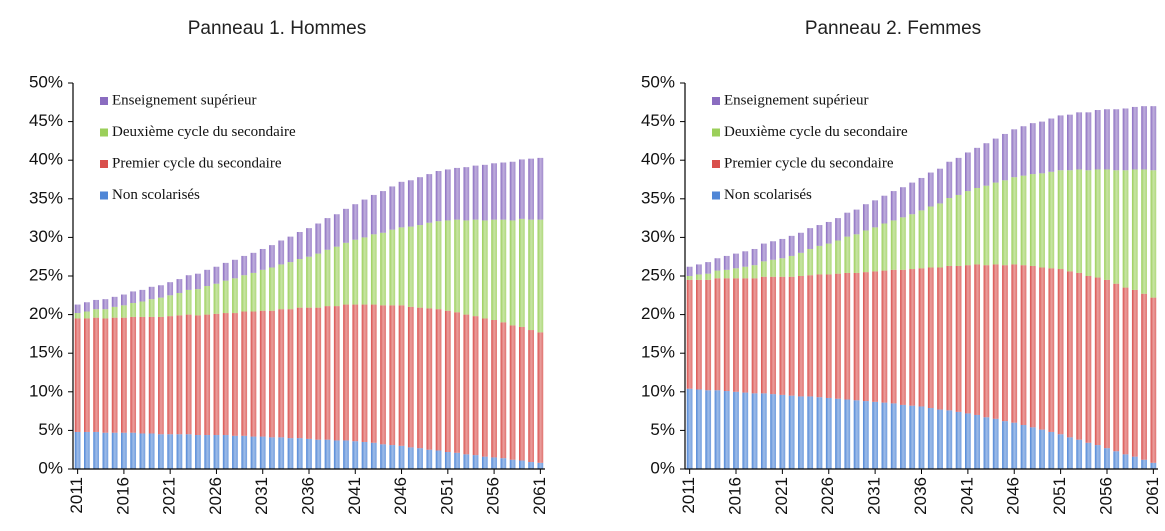 The height and width of the screenshot is (531, 1165). I want to click on legend-label: Premier cycle du secondaire, so click(809, 163).